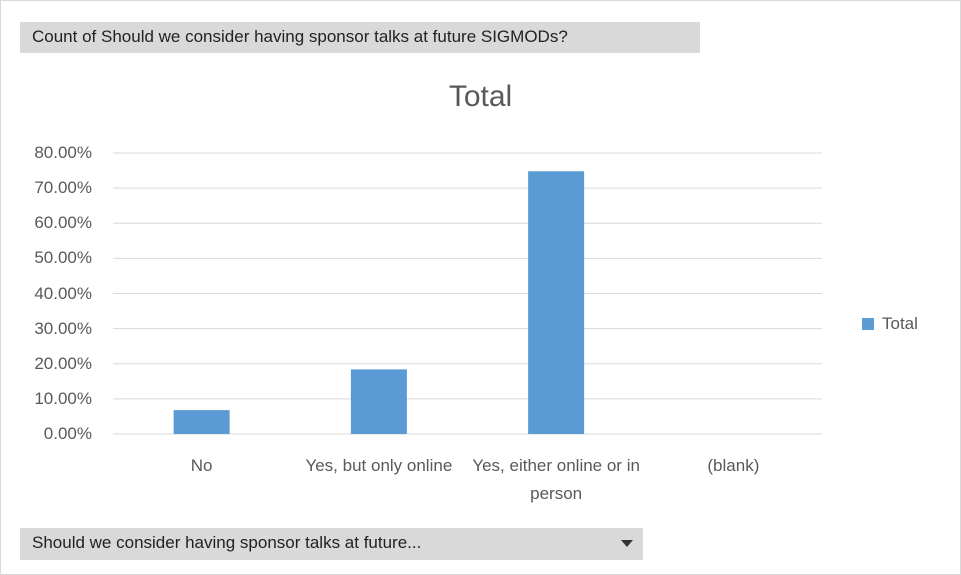  I want to click on x-tick-label: Yes, but only online, so click(379, 465).